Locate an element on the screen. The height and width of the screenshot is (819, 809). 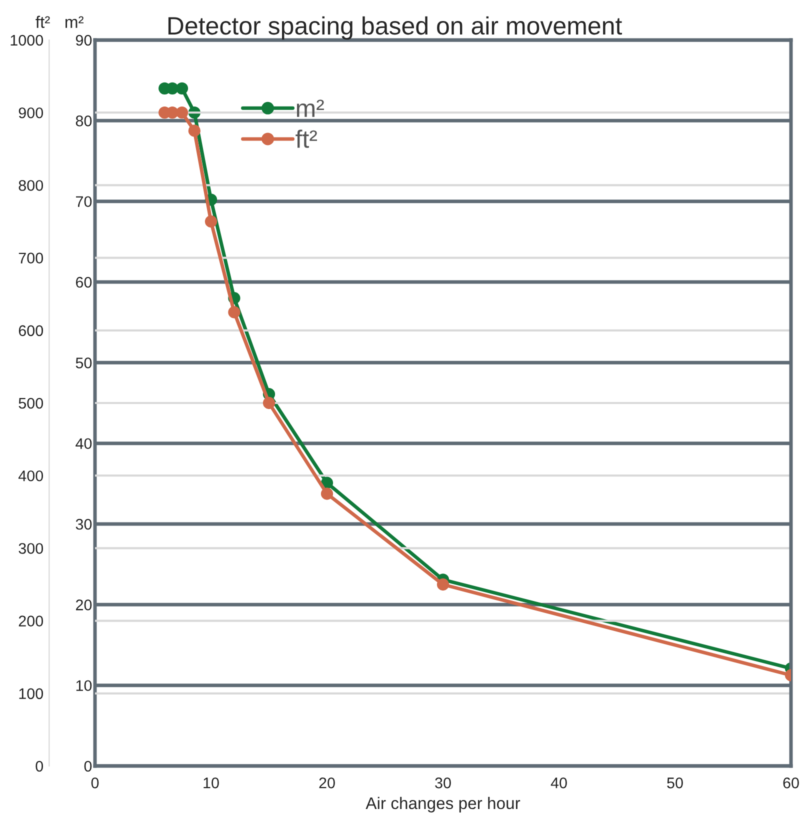
y-tick-label: 0 is located at coordinates (40, 766).